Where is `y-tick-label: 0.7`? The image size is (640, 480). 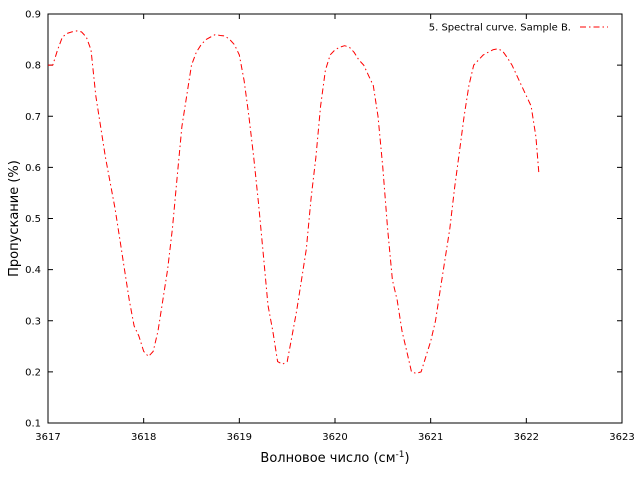 y-tick-label: 0.7 is located at coordinates (33, 117).